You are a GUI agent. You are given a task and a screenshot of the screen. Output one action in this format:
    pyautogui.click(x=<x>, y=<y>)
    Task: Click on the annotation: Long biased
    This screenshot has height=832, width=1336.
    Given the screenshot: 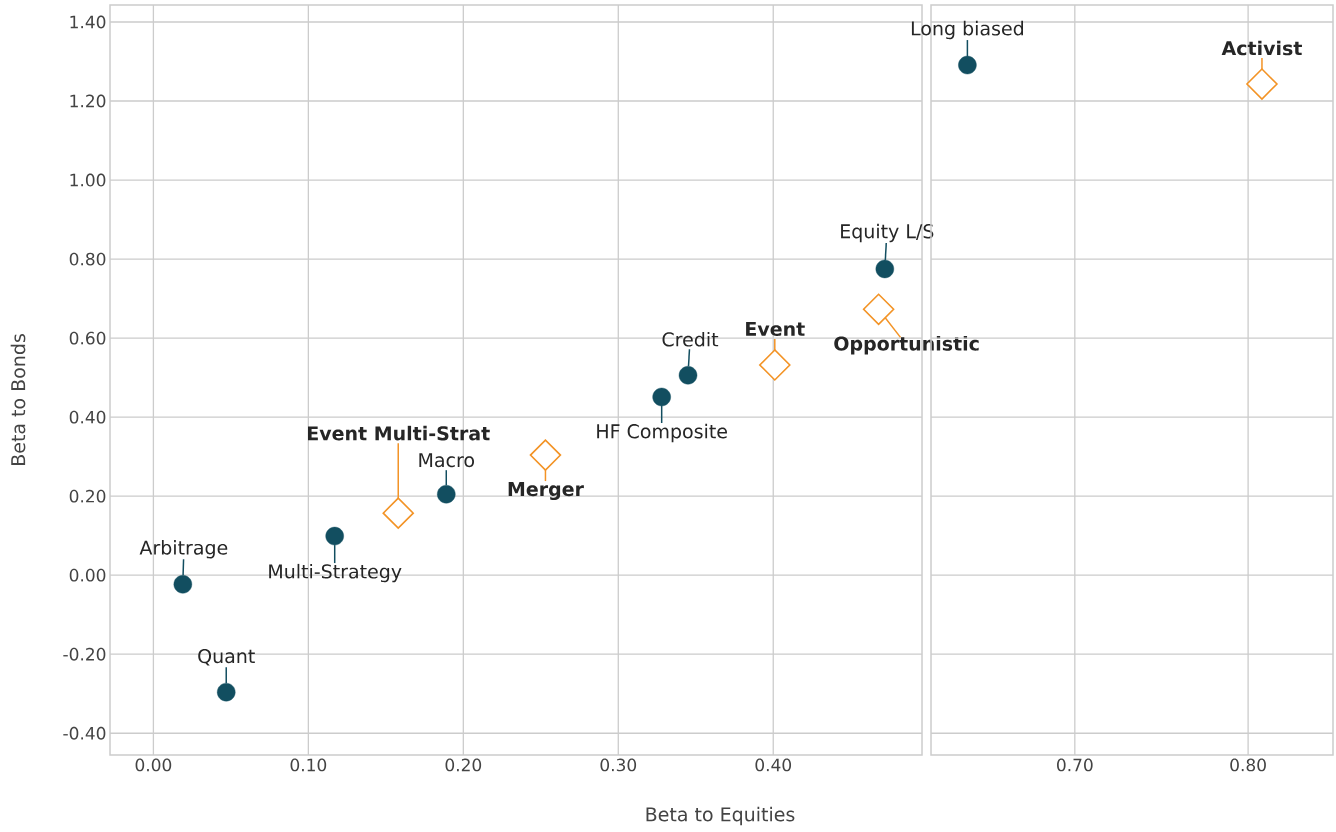 What is the action you would take?
    pyautogui.click(x=967, y=30)
    